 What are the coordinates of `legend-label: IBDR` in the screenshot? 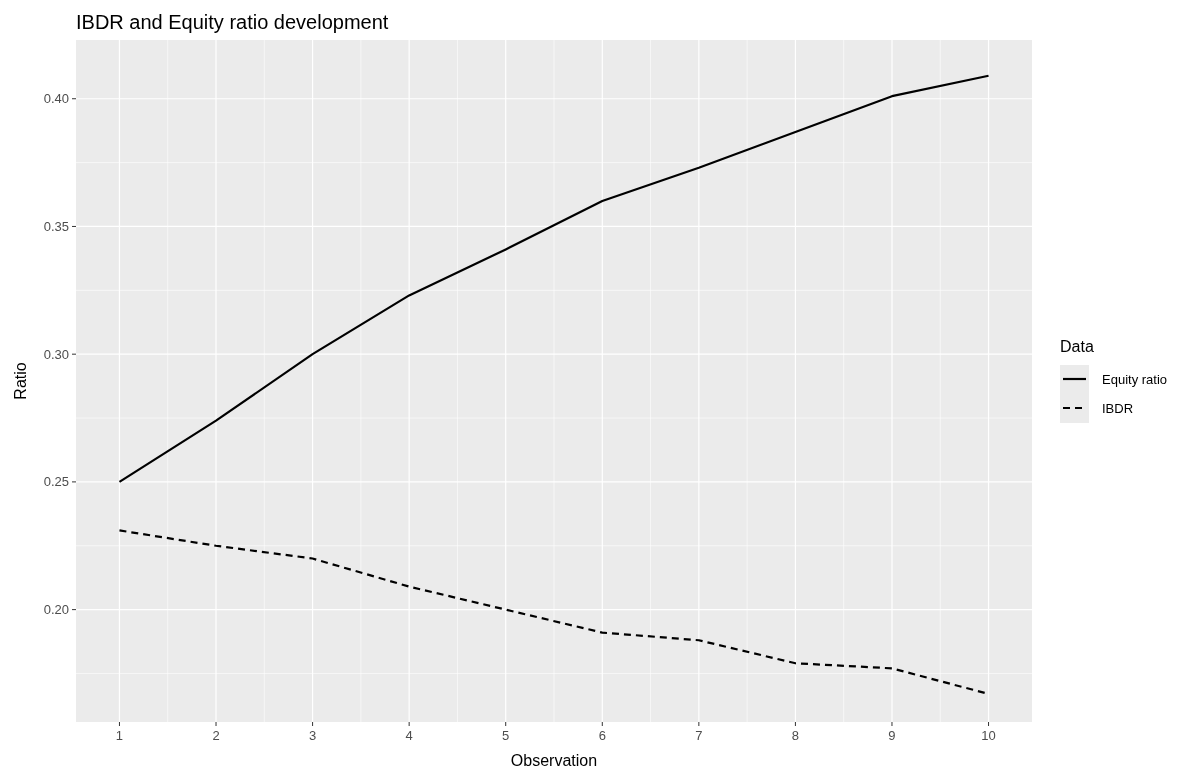 It's located at (1118, 408).